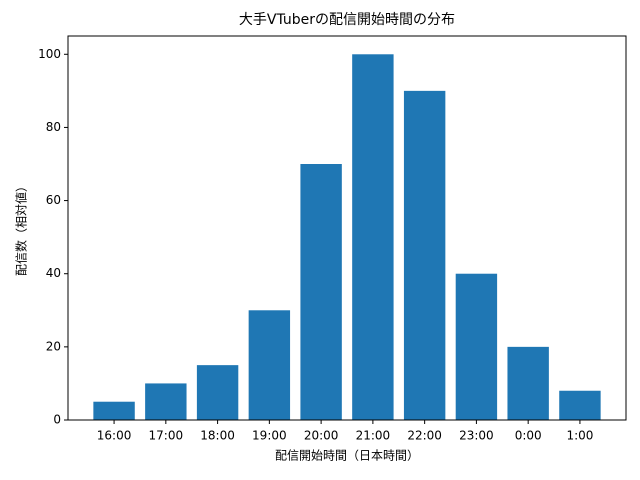 This screenshot has width=640, height=480. I want to click on chart-title: 大手VTuberの配信開始時間の分布, so click(347, 20).